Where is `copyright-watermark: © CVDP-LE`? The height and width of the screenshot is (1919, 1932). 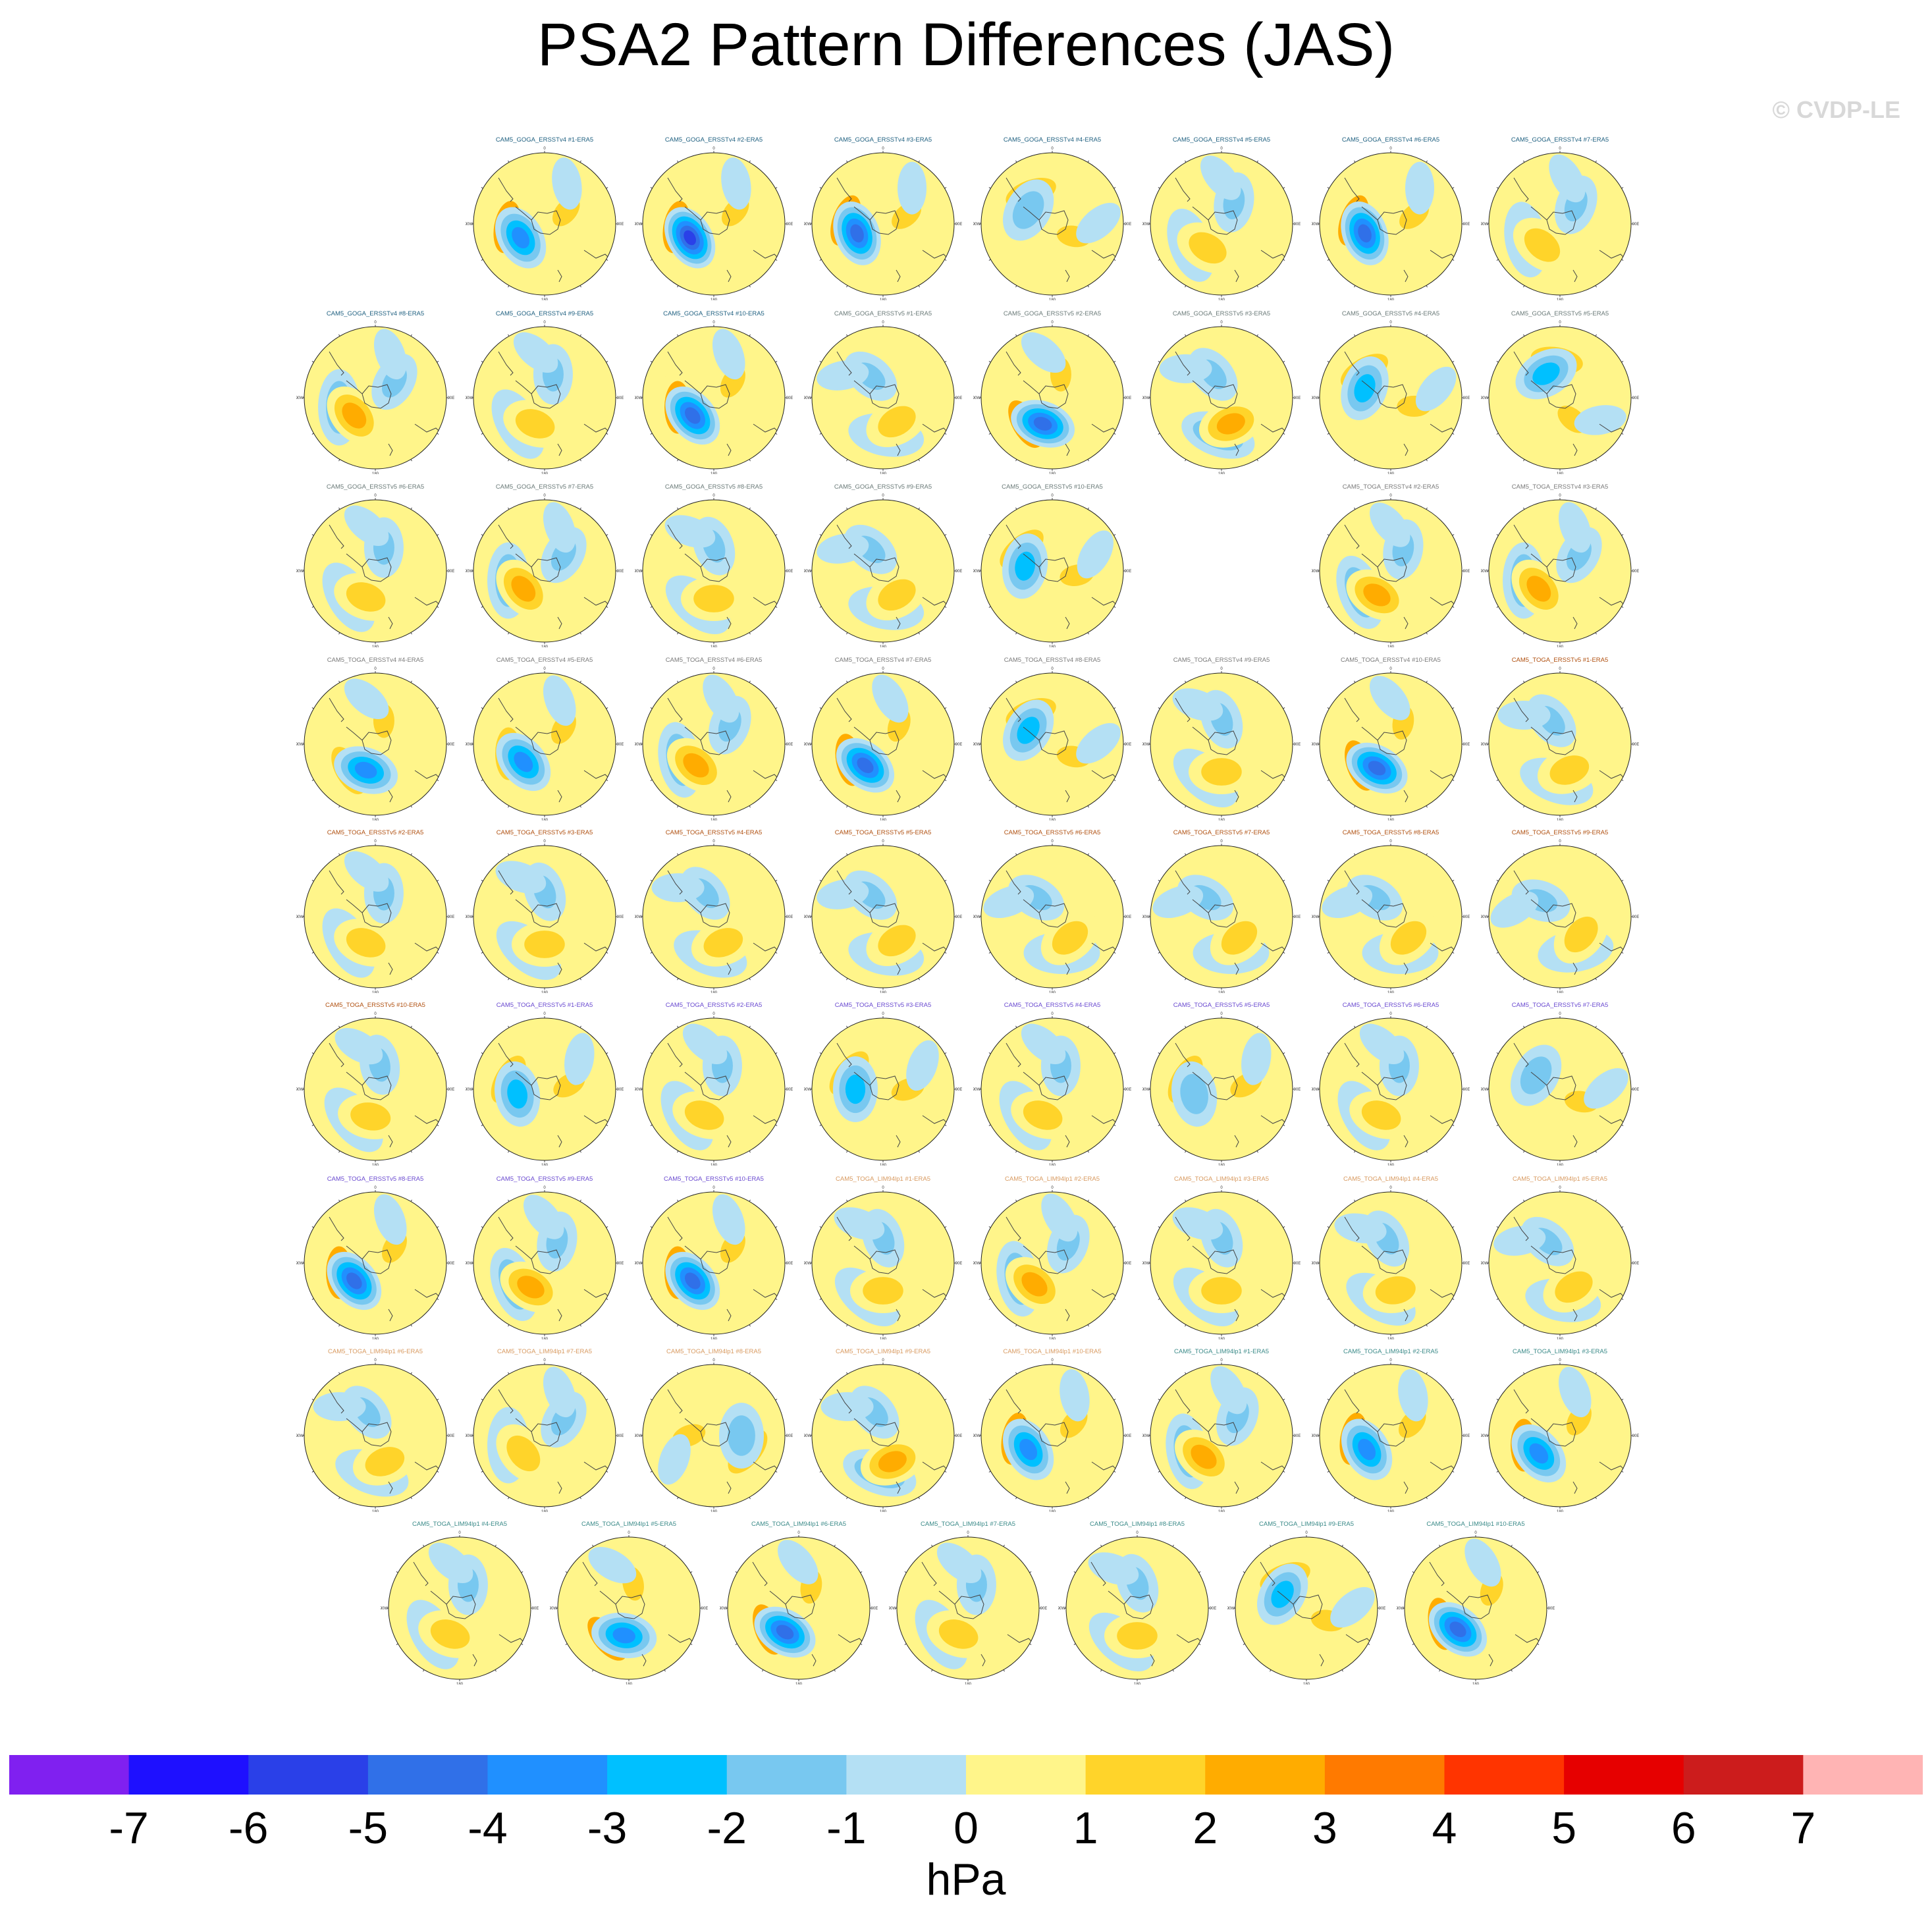 copyright-watermark: © CVDP-LE is located at coordinates (1836, 109).